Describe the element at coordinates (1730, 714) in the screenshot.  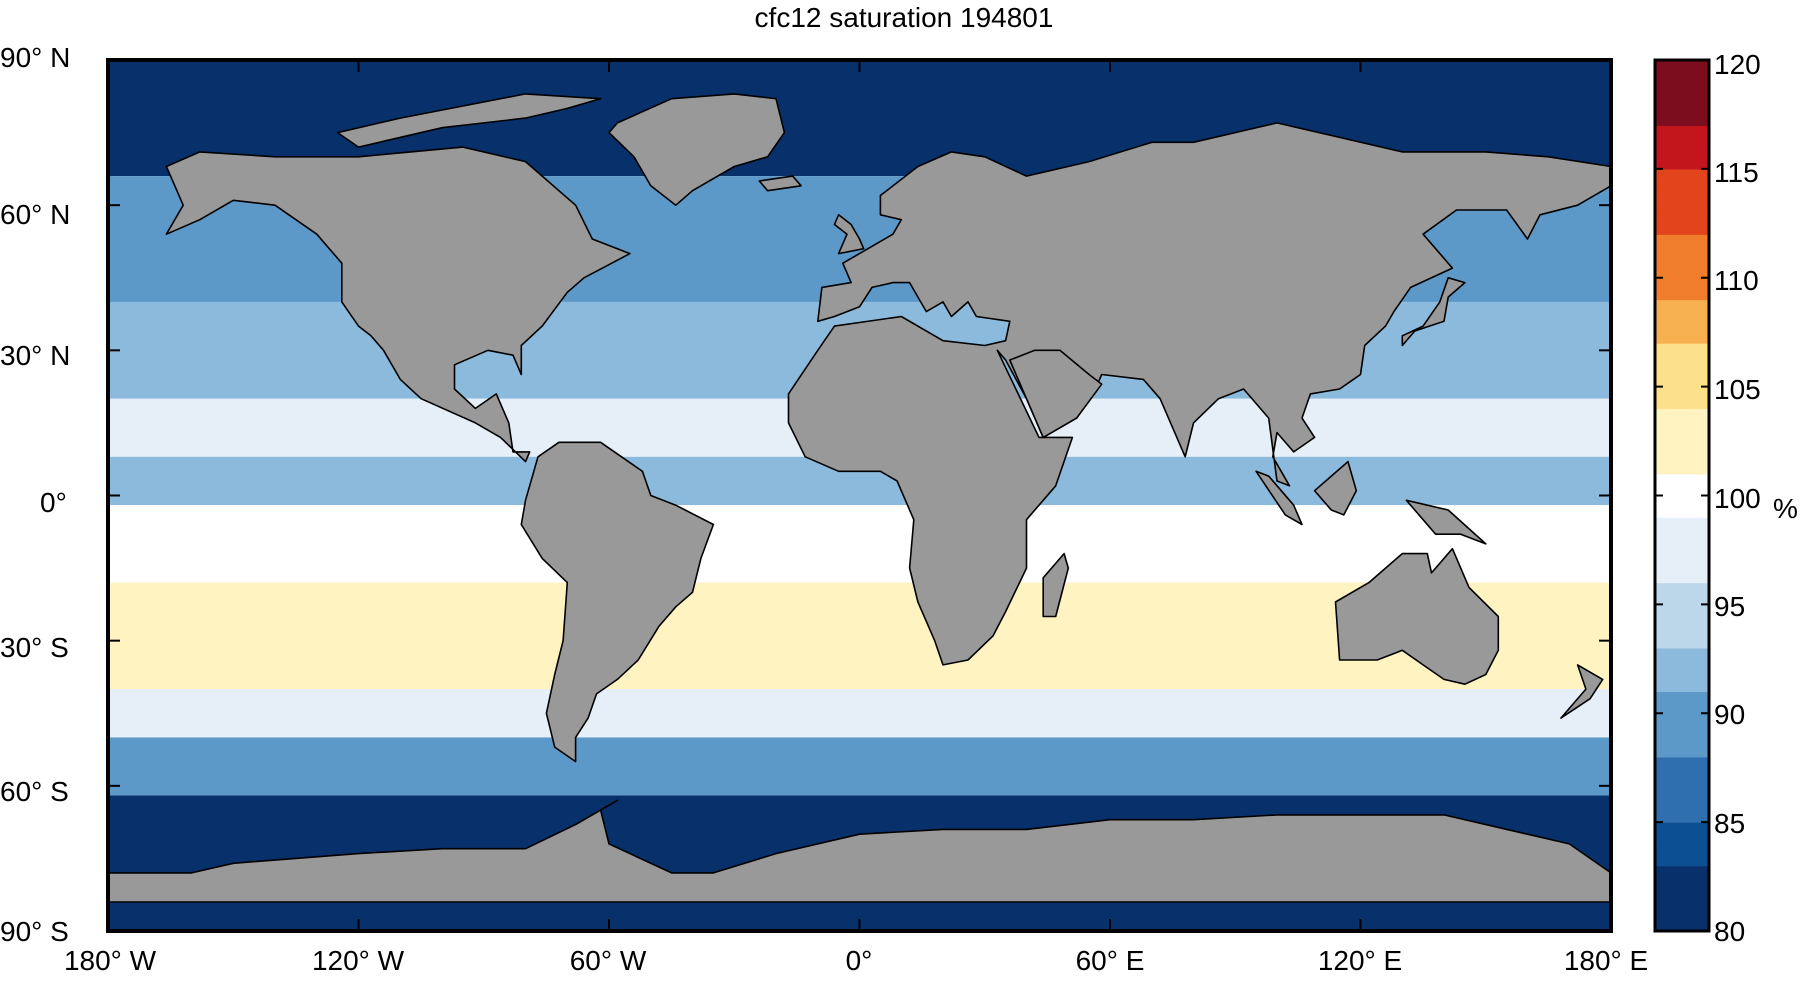
I see `colorbar-label-90: 90` at that location.